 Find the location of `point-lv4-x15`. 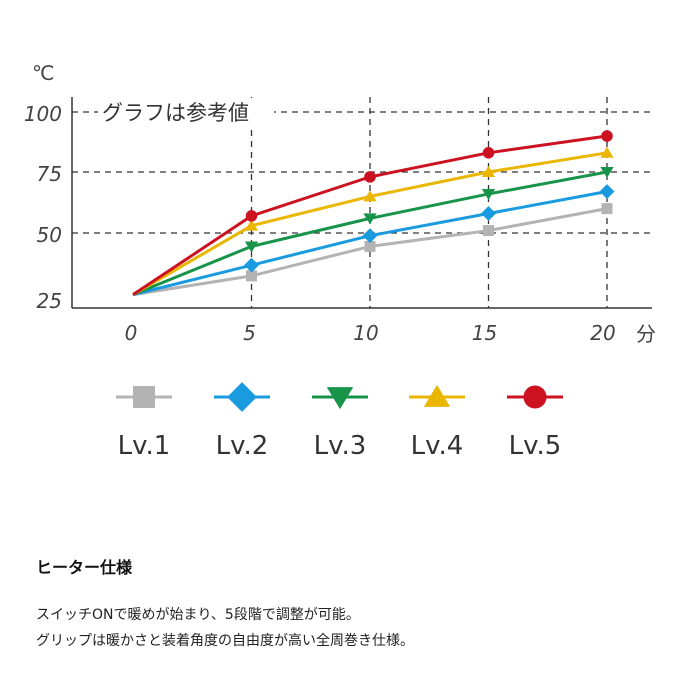

point-lv4-x15 is located at coordinates (488, 171).